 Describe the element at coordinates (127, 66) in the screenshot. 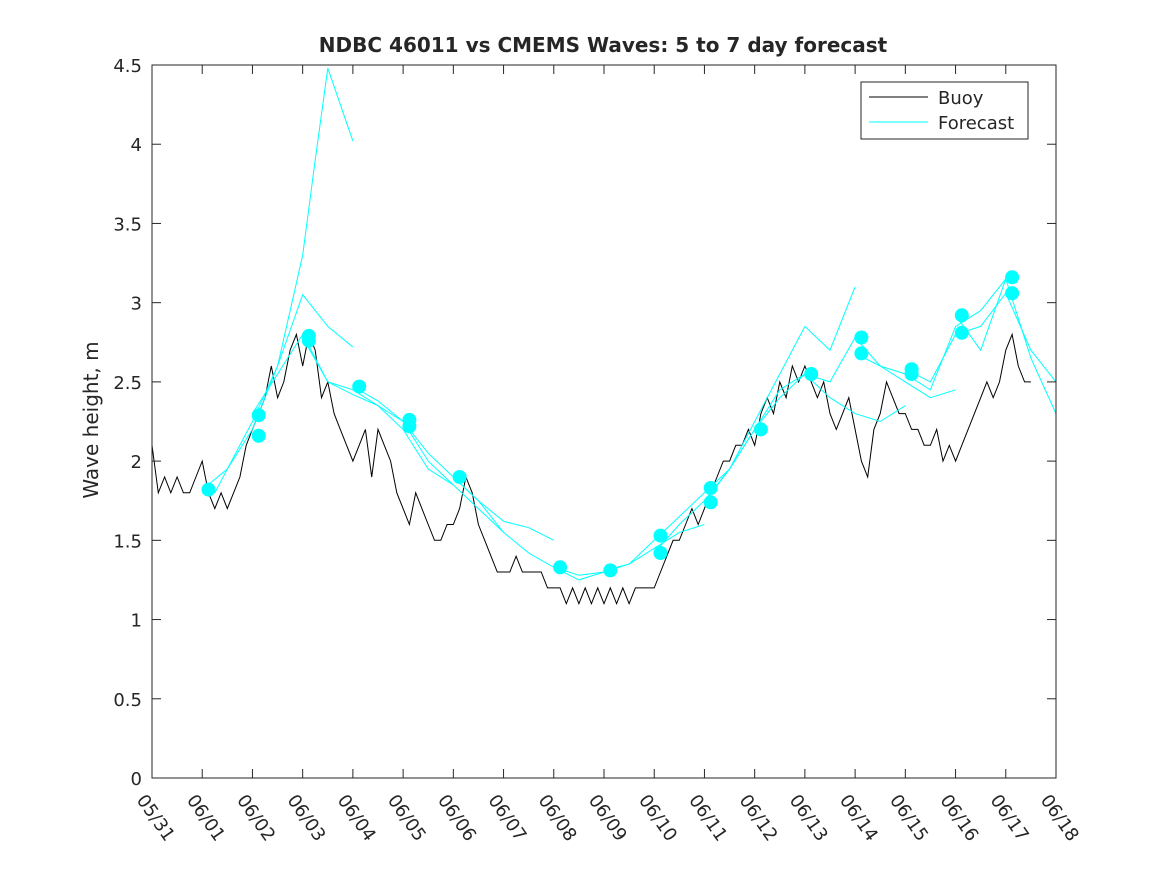

I see `y-tick-label: 4.5` at that location.